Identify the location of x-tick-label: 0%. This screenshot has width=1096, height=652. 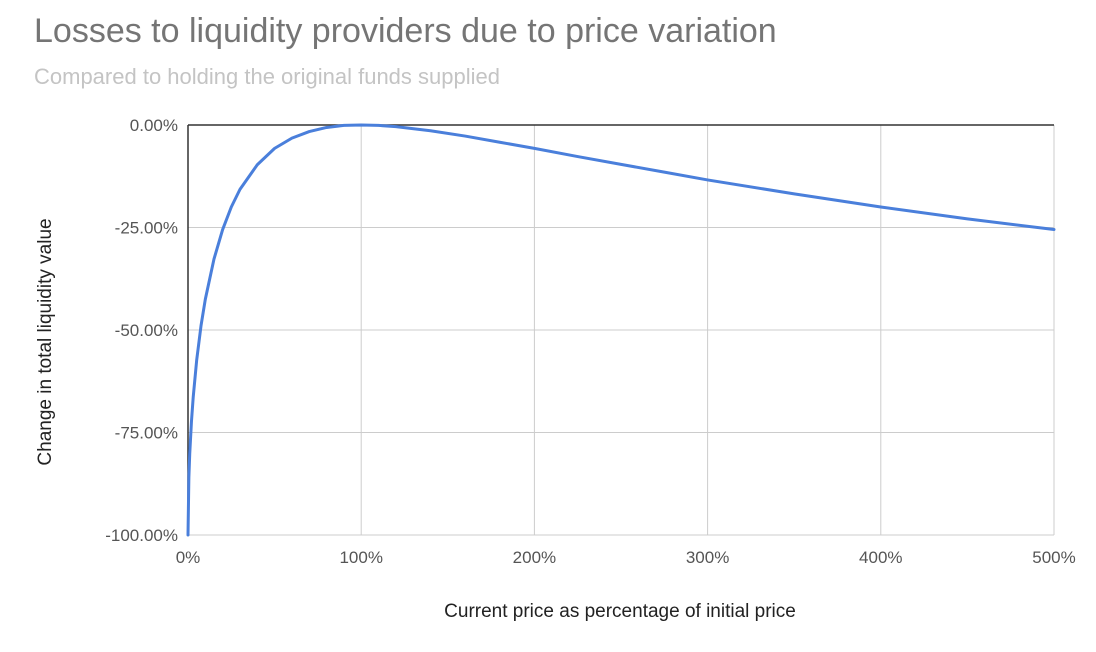
(188, 557).